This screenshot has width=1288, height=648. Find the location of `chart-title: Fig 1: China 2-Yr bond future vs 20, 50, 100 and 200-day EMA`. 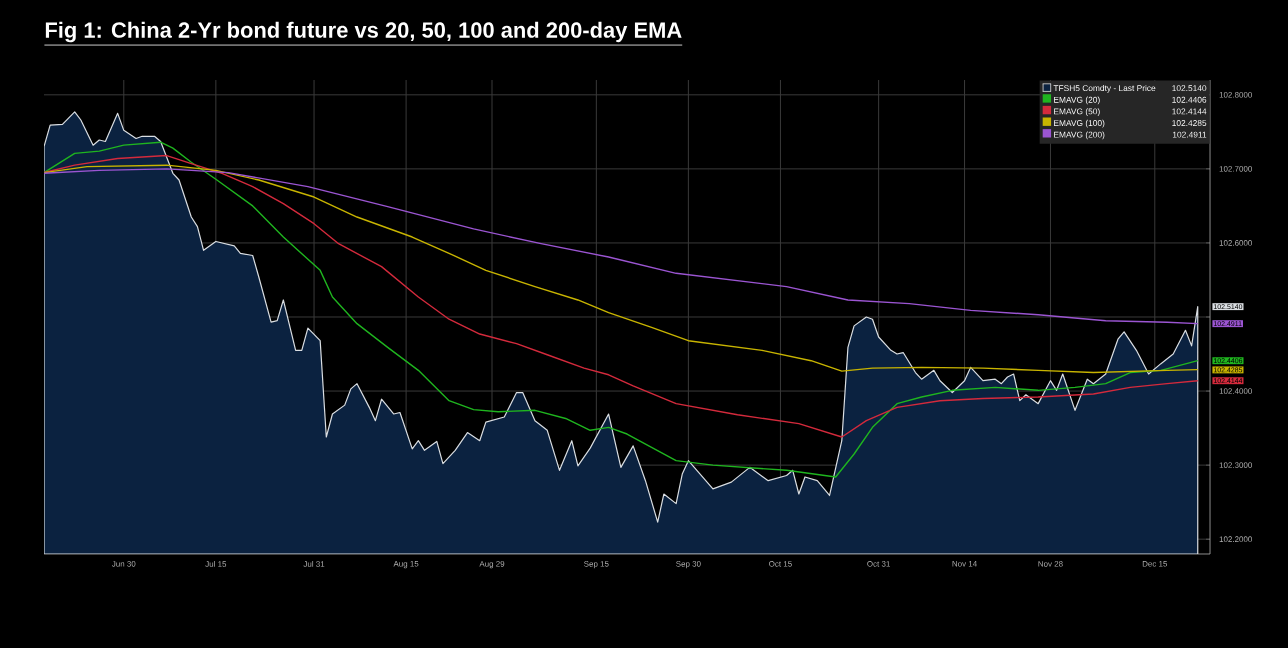

chart-title: Fig 1: China 2-Yr bond future vs 20, 50, 100 and 200-day EMA is located at coordinates (363, 32).